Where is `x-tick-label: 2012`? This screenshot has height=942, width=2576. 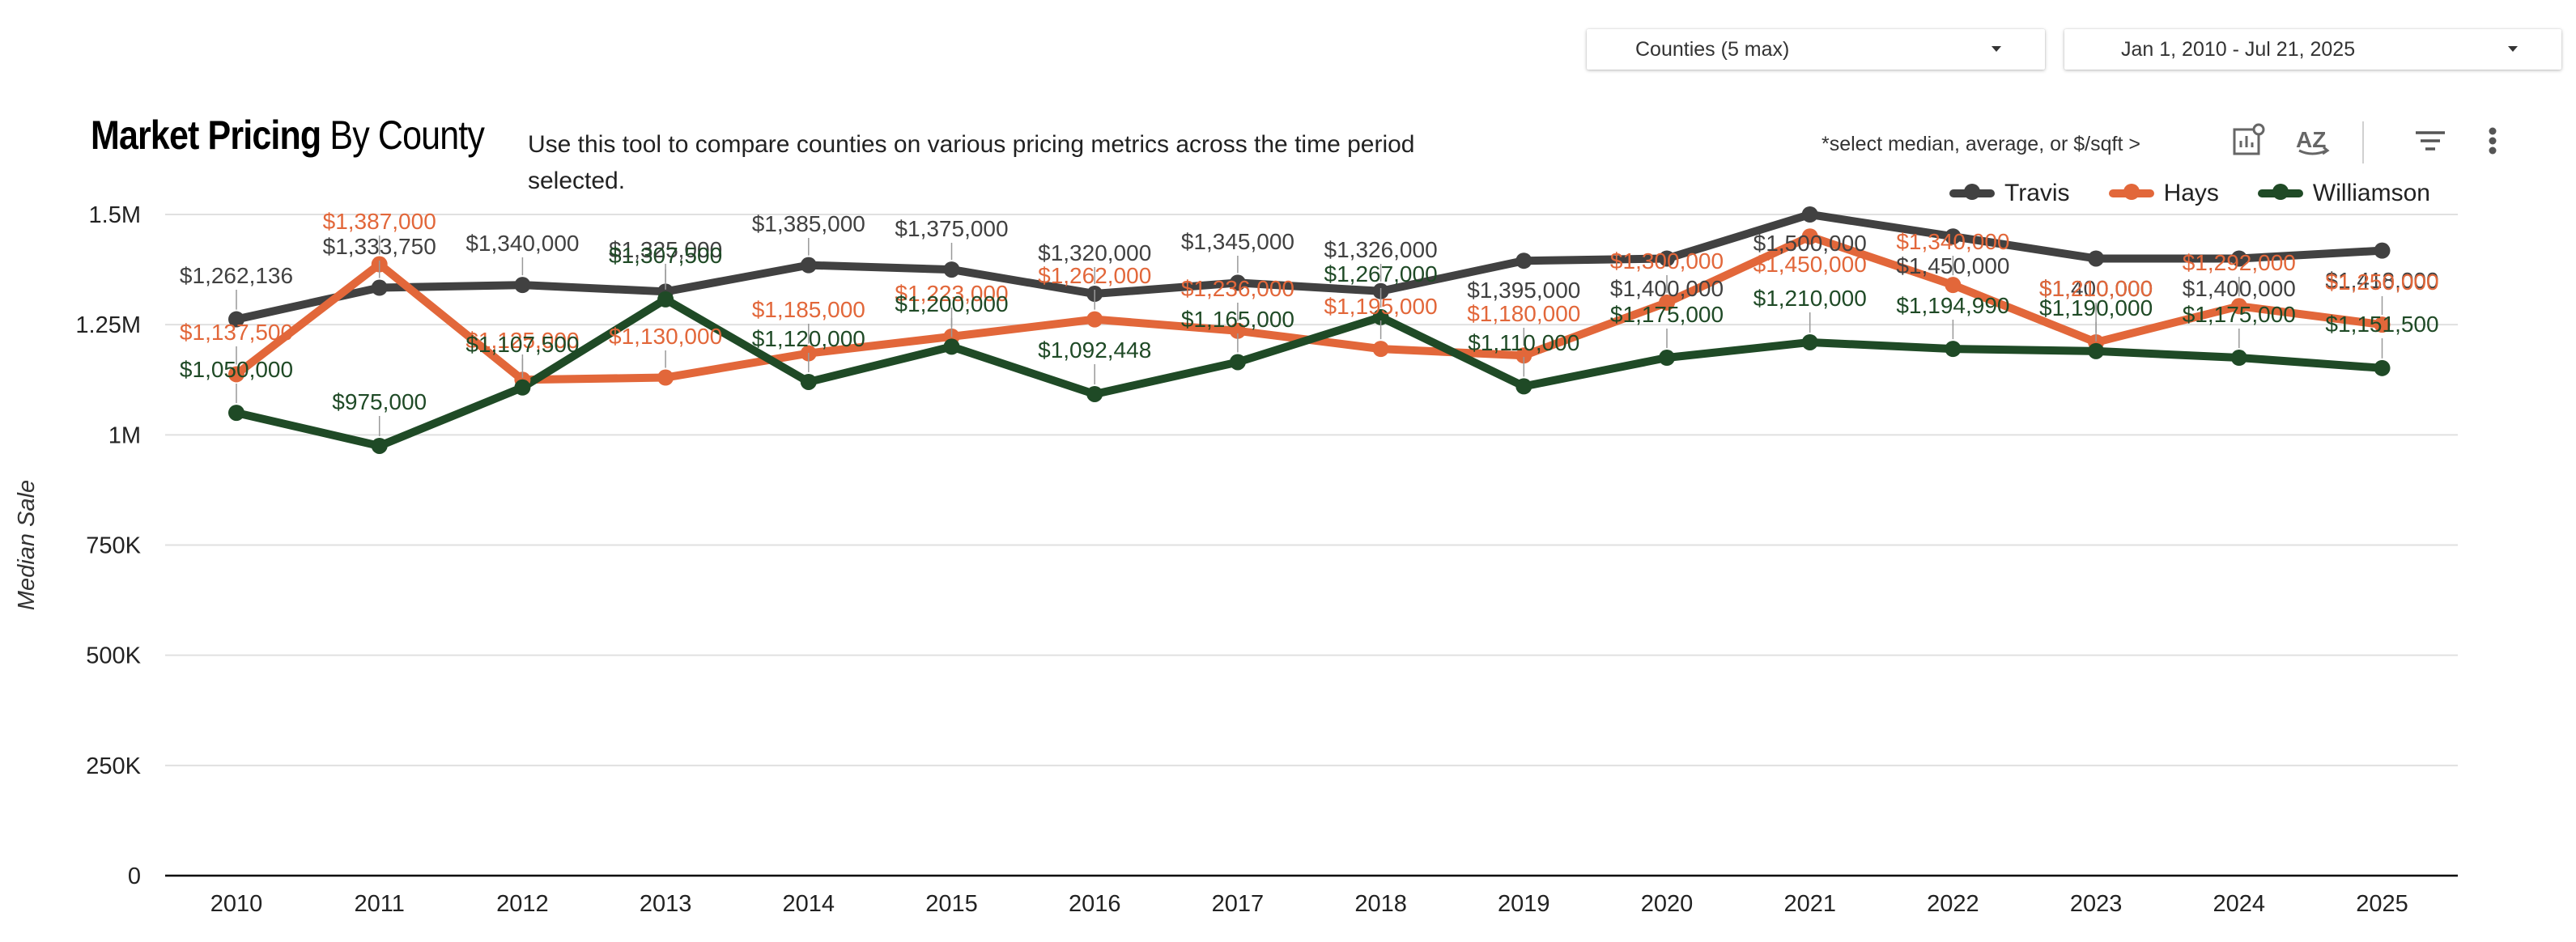 x-tick-label: 2012 is located at coordinates (522, 904).